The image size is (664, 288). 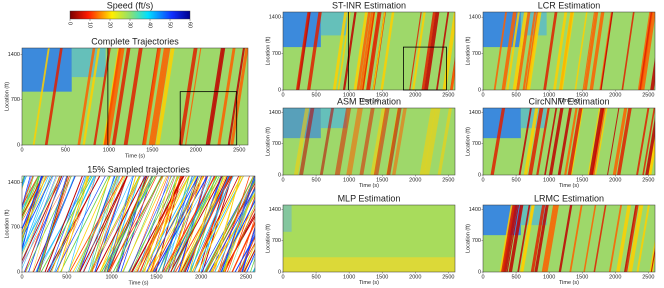 I want to click on panel-title: 15% Sampled trajectories, so click(x=138, y=169).